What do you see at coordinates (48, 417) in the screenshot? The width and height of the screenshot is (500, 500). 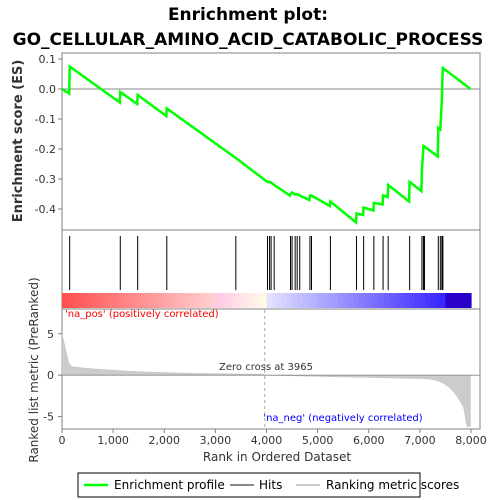 I see `metric-tick-label: -5` at bounding box center [48, 417].